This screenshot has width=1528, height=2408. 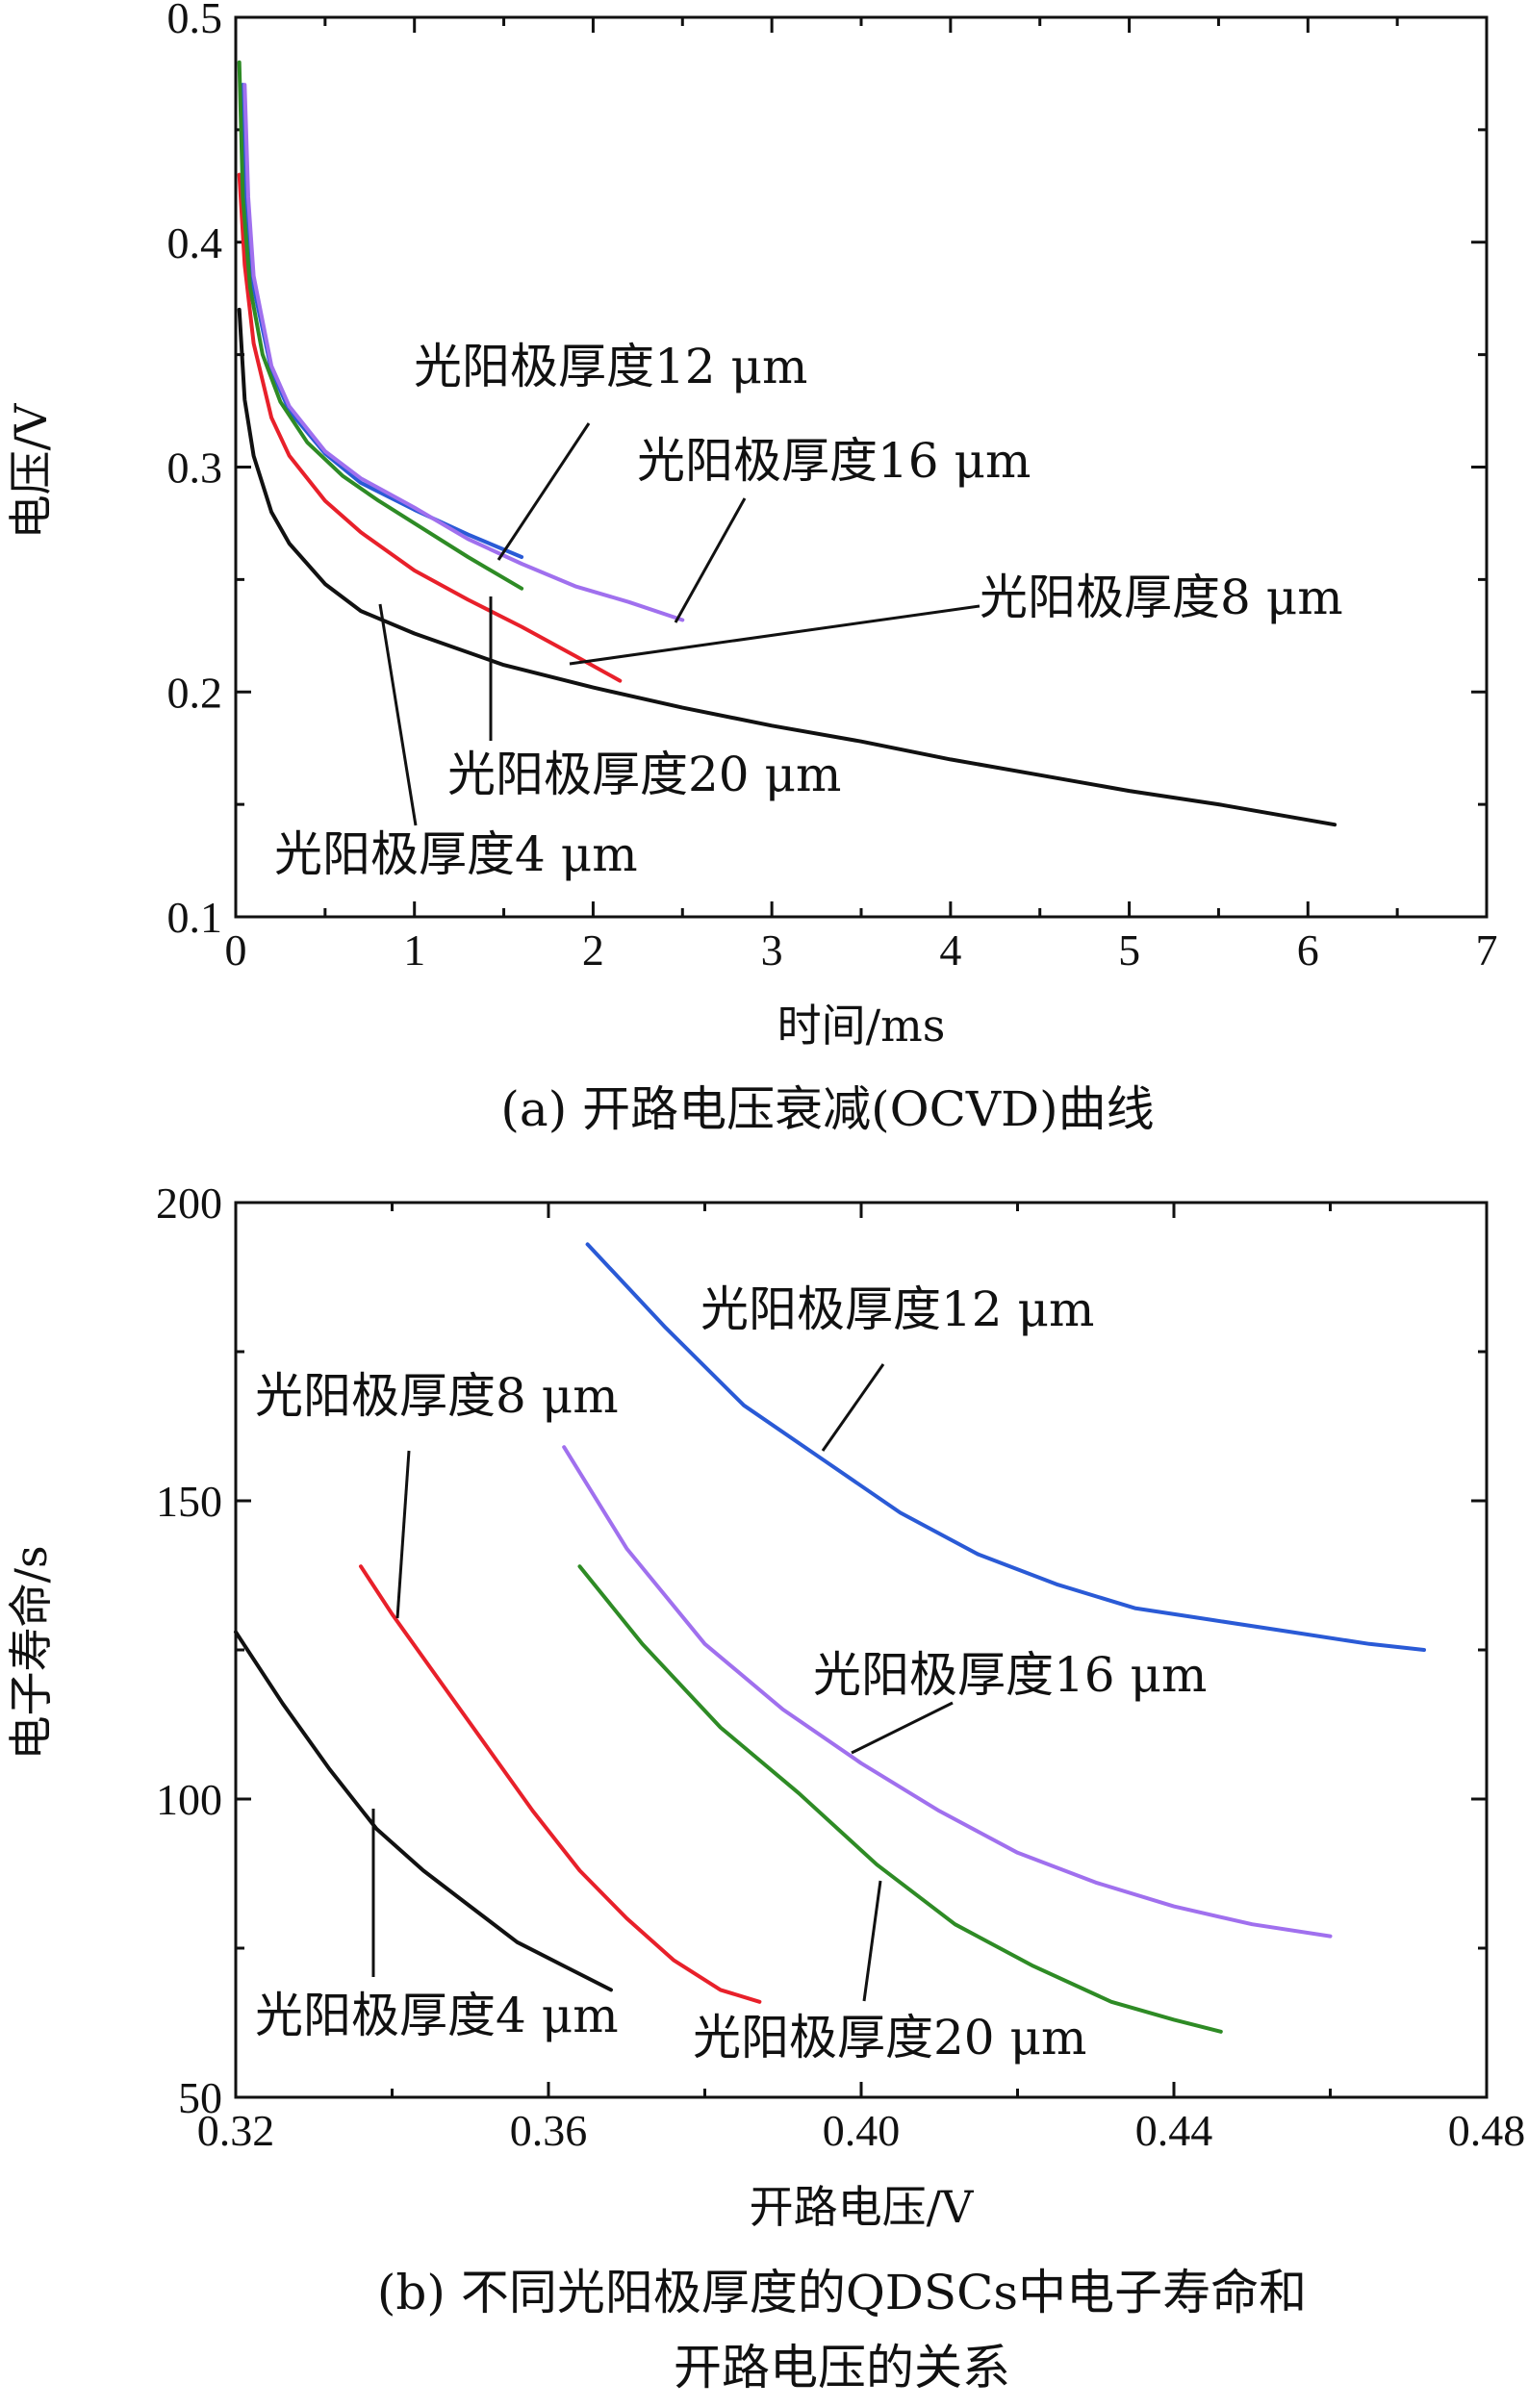 I want to click on leader-a-8um, so click(x=774, y=635).